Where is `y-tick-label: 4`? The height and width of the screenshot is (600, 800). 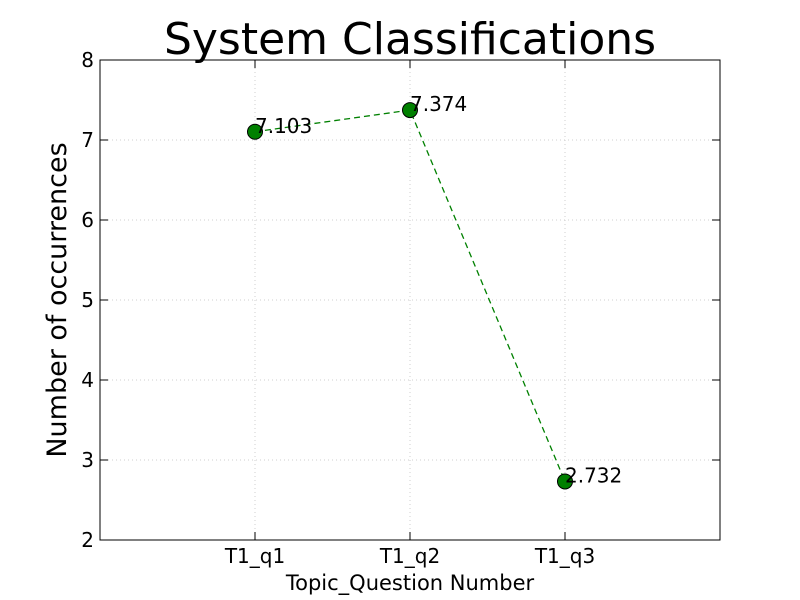
y-tick-label: 4 is located at coordinates (87, 380).